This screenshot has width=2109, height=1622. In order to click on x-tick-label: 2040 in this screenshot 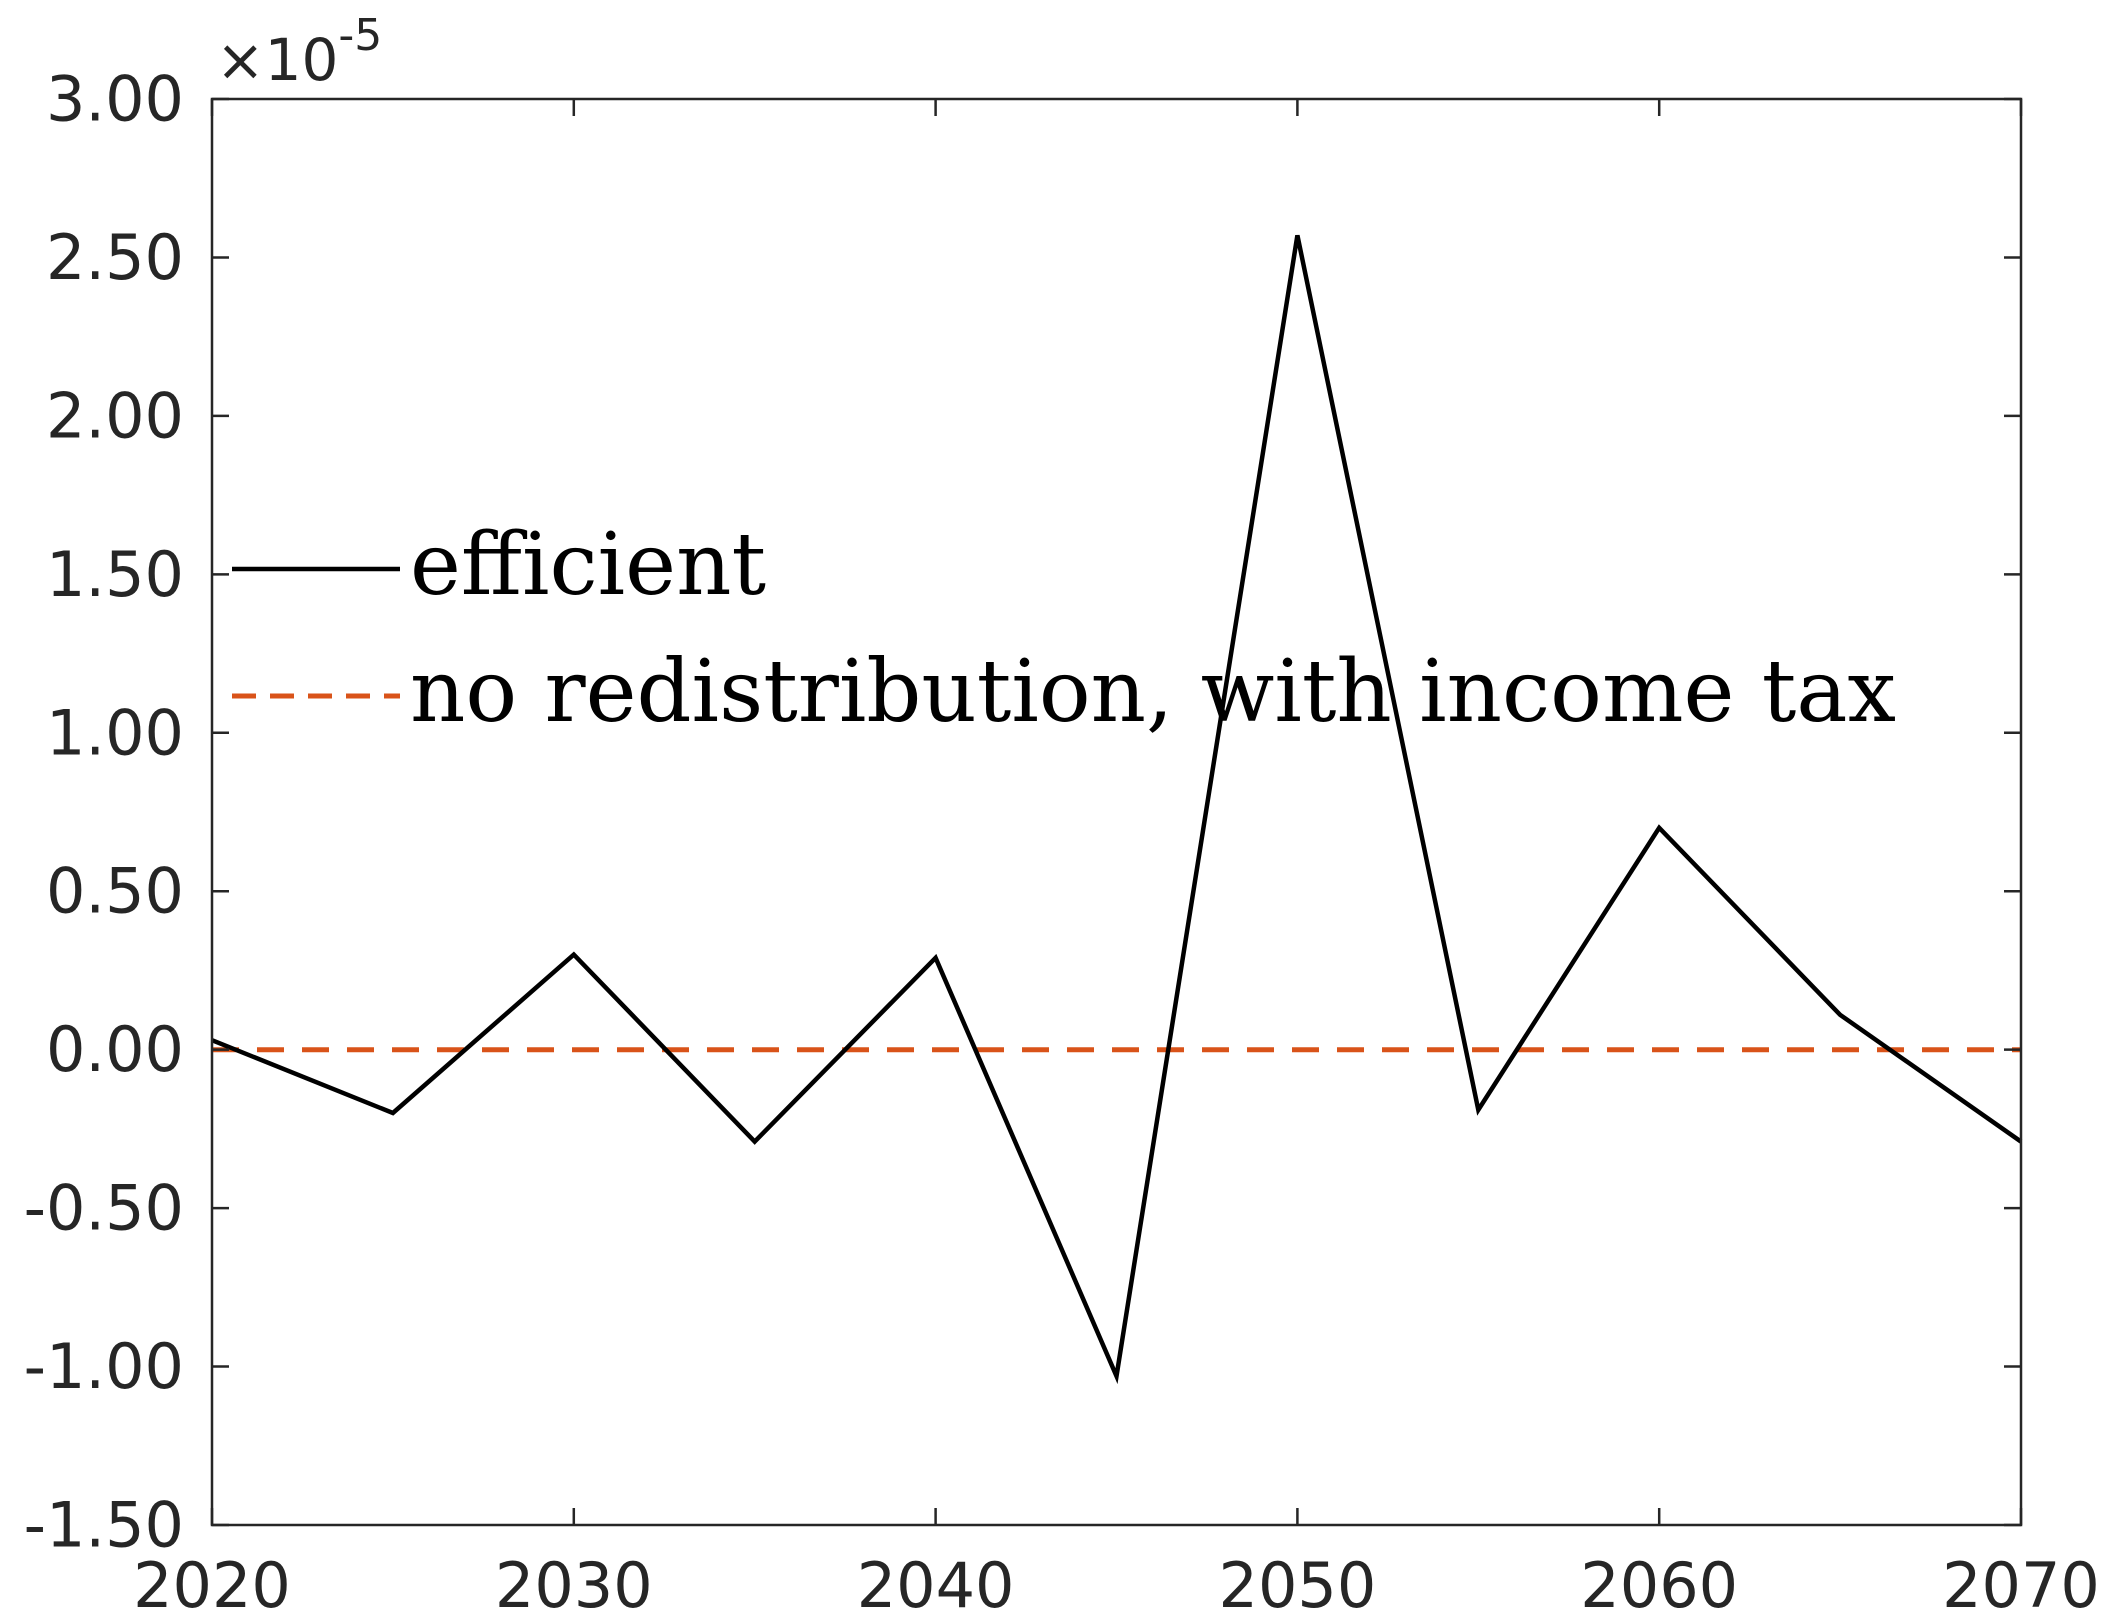, I will do `click(936, 1585)`.